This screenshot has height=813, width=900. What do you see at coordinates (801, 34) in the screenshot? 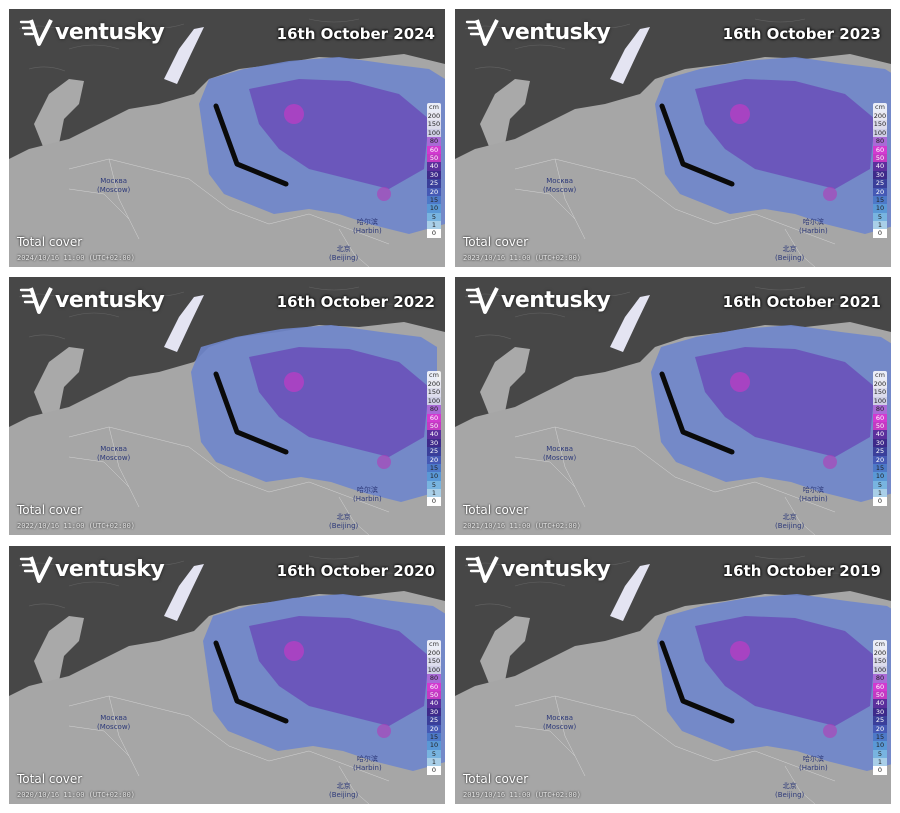
I see `panel-date: 16th October 2023` at bounding box center [801, 34].